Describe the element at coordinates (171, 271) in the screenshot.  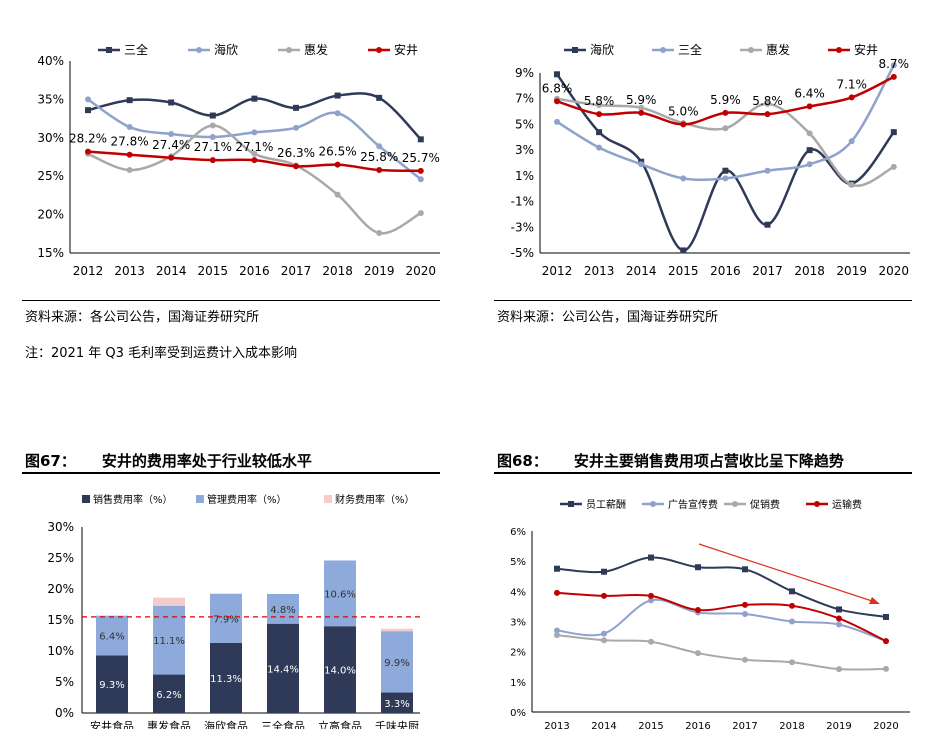
I see `x-tick-label: 2014` at that location.